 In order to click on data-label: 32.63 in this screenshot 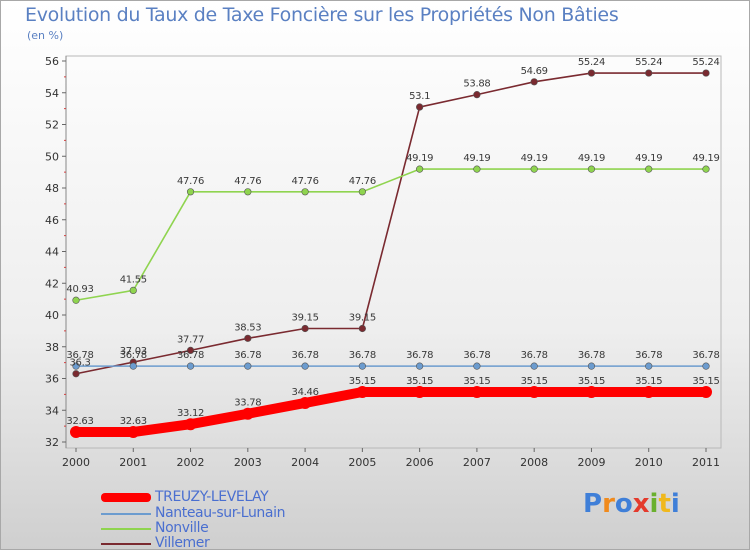, I will do `click(79, 421)`.